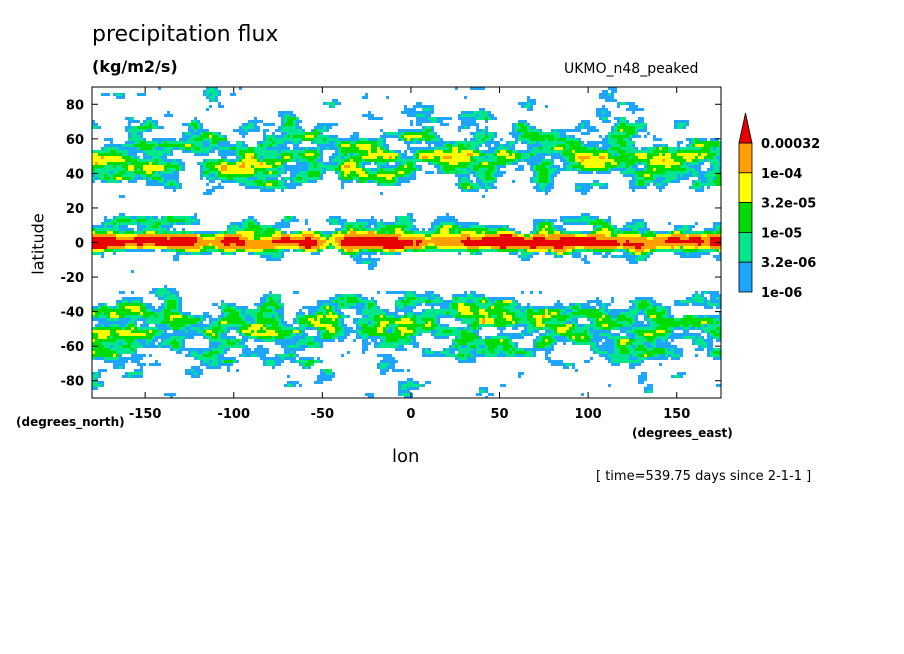 The image size is (904, 654). I want to click on colorbar-label: 0.00032, so click(790, 144).